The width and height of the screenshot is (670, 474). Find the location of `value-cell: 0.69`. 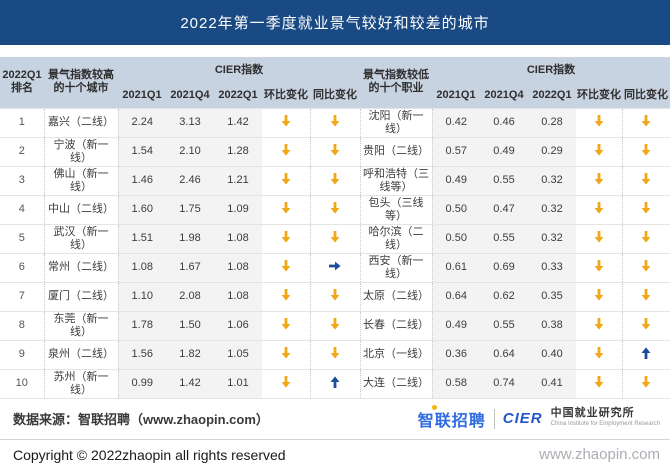

value-cell: 0.69 is located at coordinates (504, 267).